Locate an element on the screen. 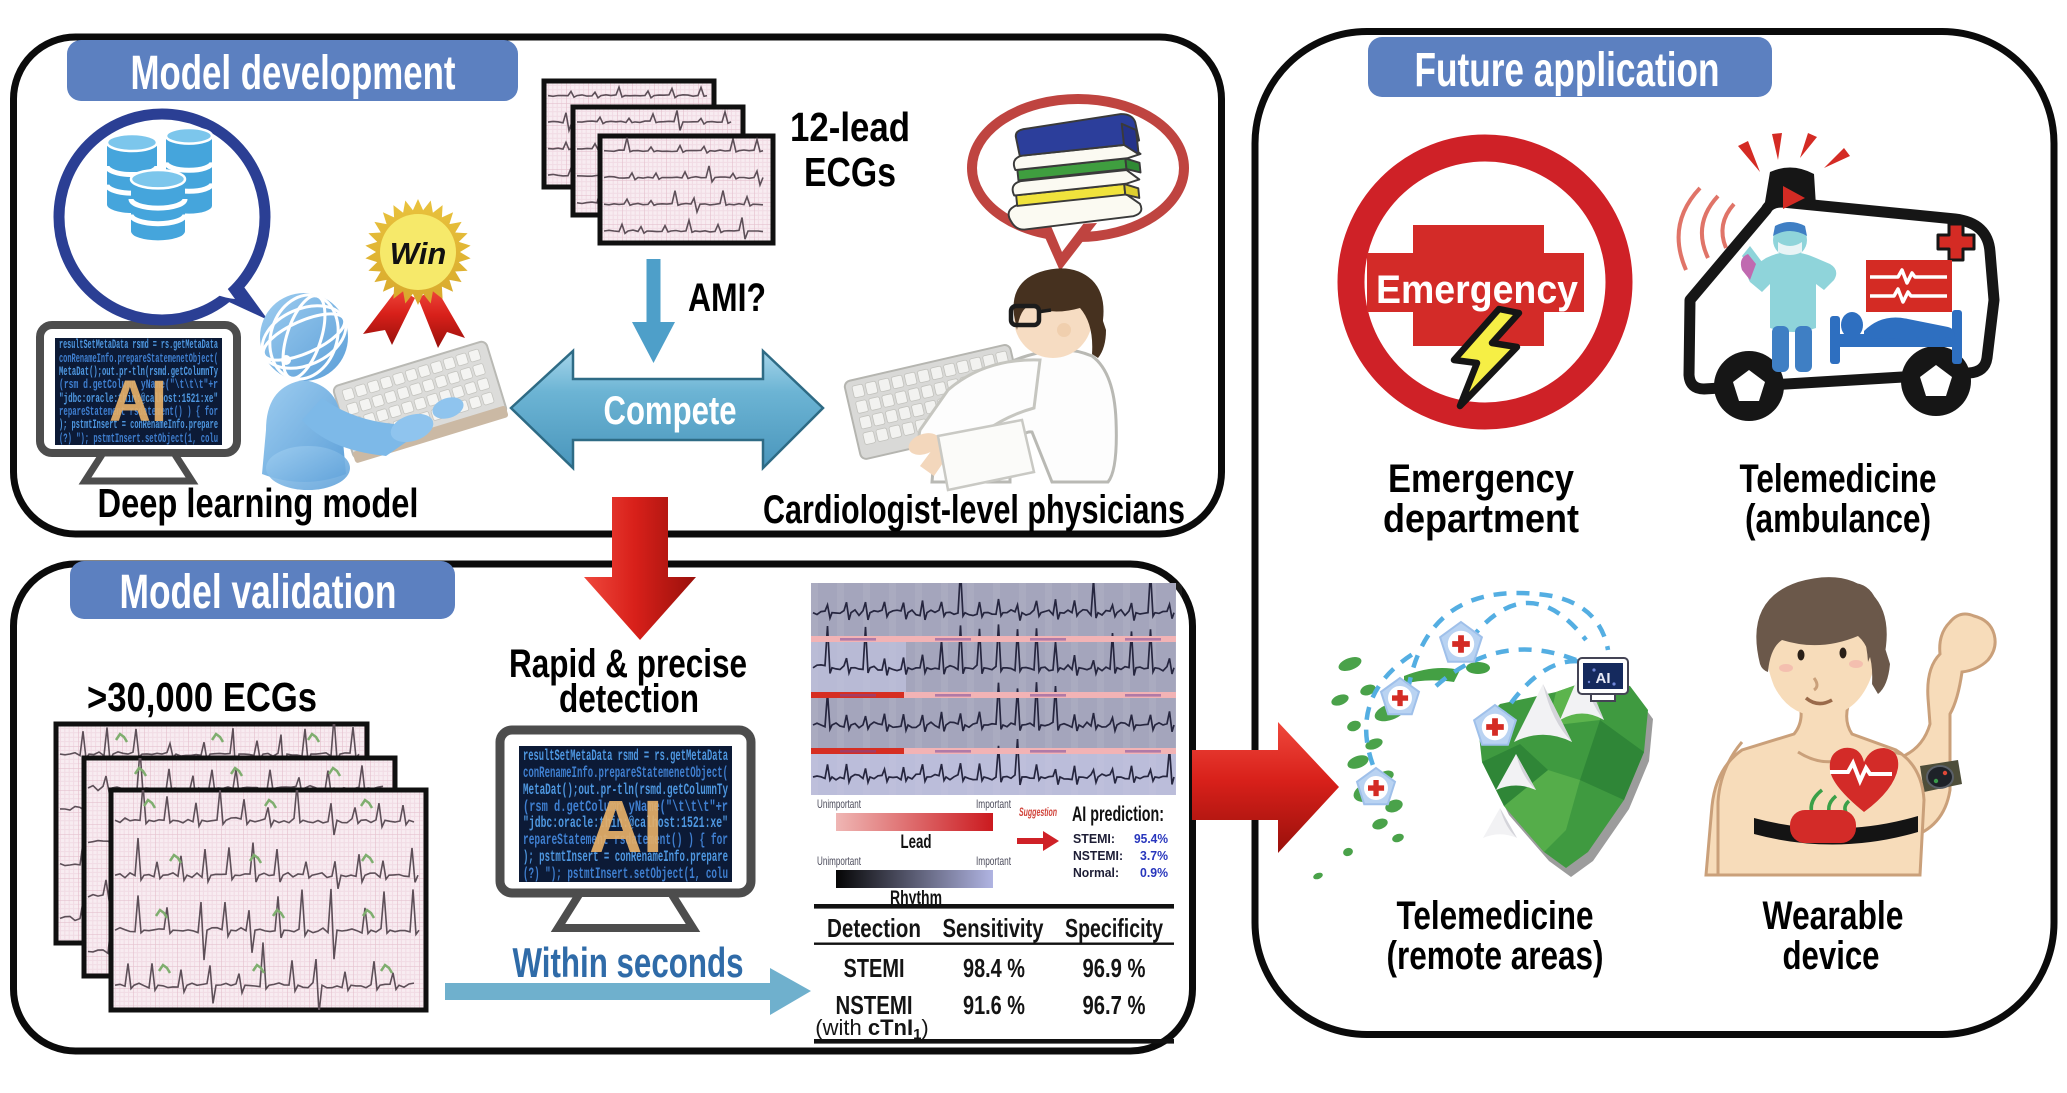 The image size is (2067, 1093). svg-text: detection is located at coordinates (629, 699).